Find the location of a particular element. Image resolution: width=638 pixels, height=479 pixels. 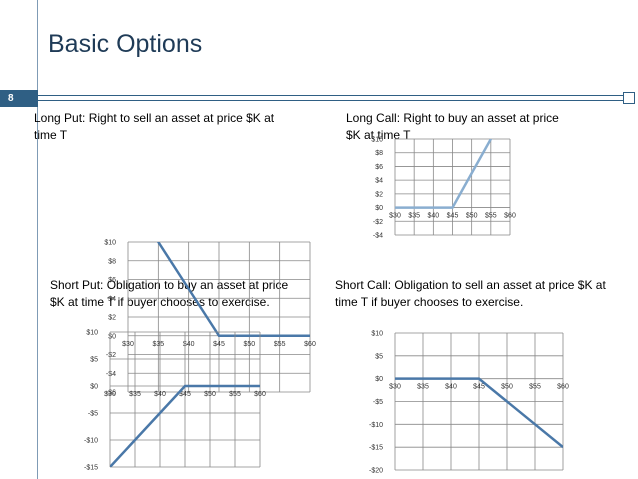

long-call-caption-line2: $K at time T is located at coordinates (378, 135).